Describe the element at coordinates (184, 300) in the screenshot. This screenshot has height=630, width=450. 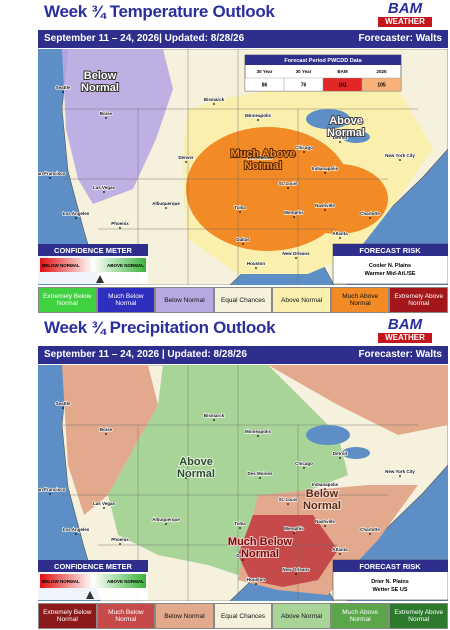
I see `legend-item: Below Normal` at that location.